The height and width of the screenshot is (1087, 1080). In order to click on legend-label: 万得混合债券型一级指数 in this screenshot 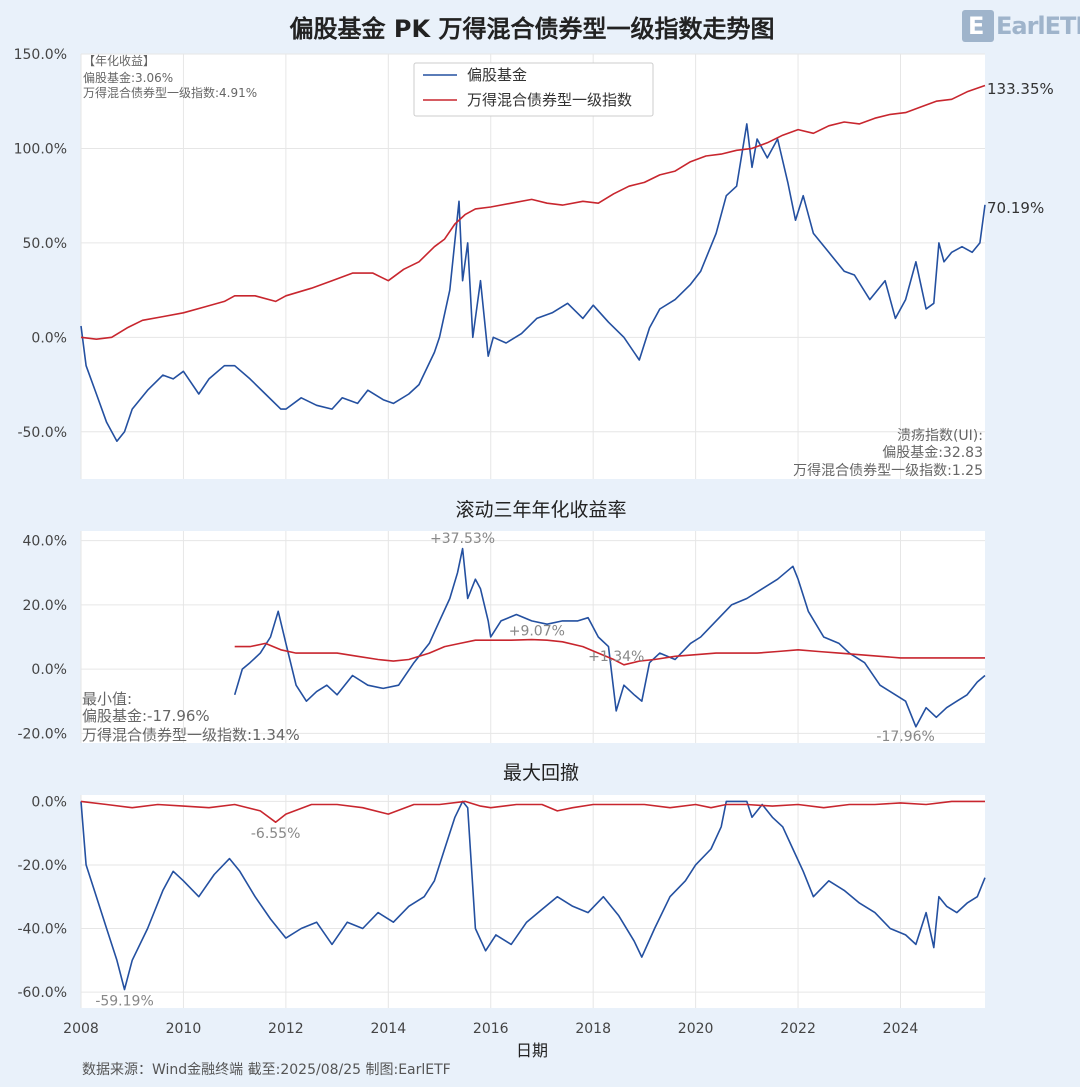, I will do `click(549, 100)`.